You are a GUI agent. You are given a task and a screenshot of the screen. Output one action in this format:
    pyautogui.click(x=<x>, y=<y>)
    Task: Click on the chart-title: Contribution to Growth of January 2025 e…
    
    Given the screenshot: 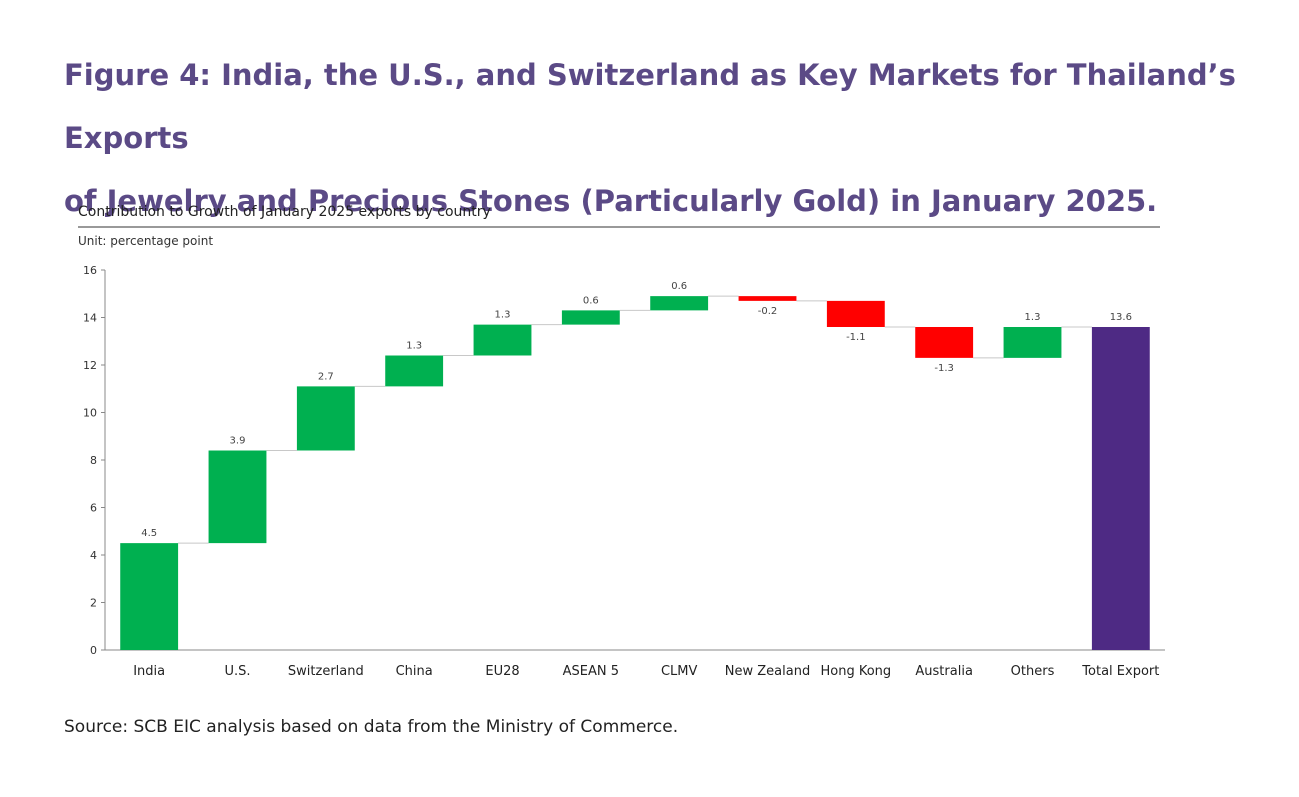 What is the action you would take?
    pyautogui.click(x=284, y=212)
    